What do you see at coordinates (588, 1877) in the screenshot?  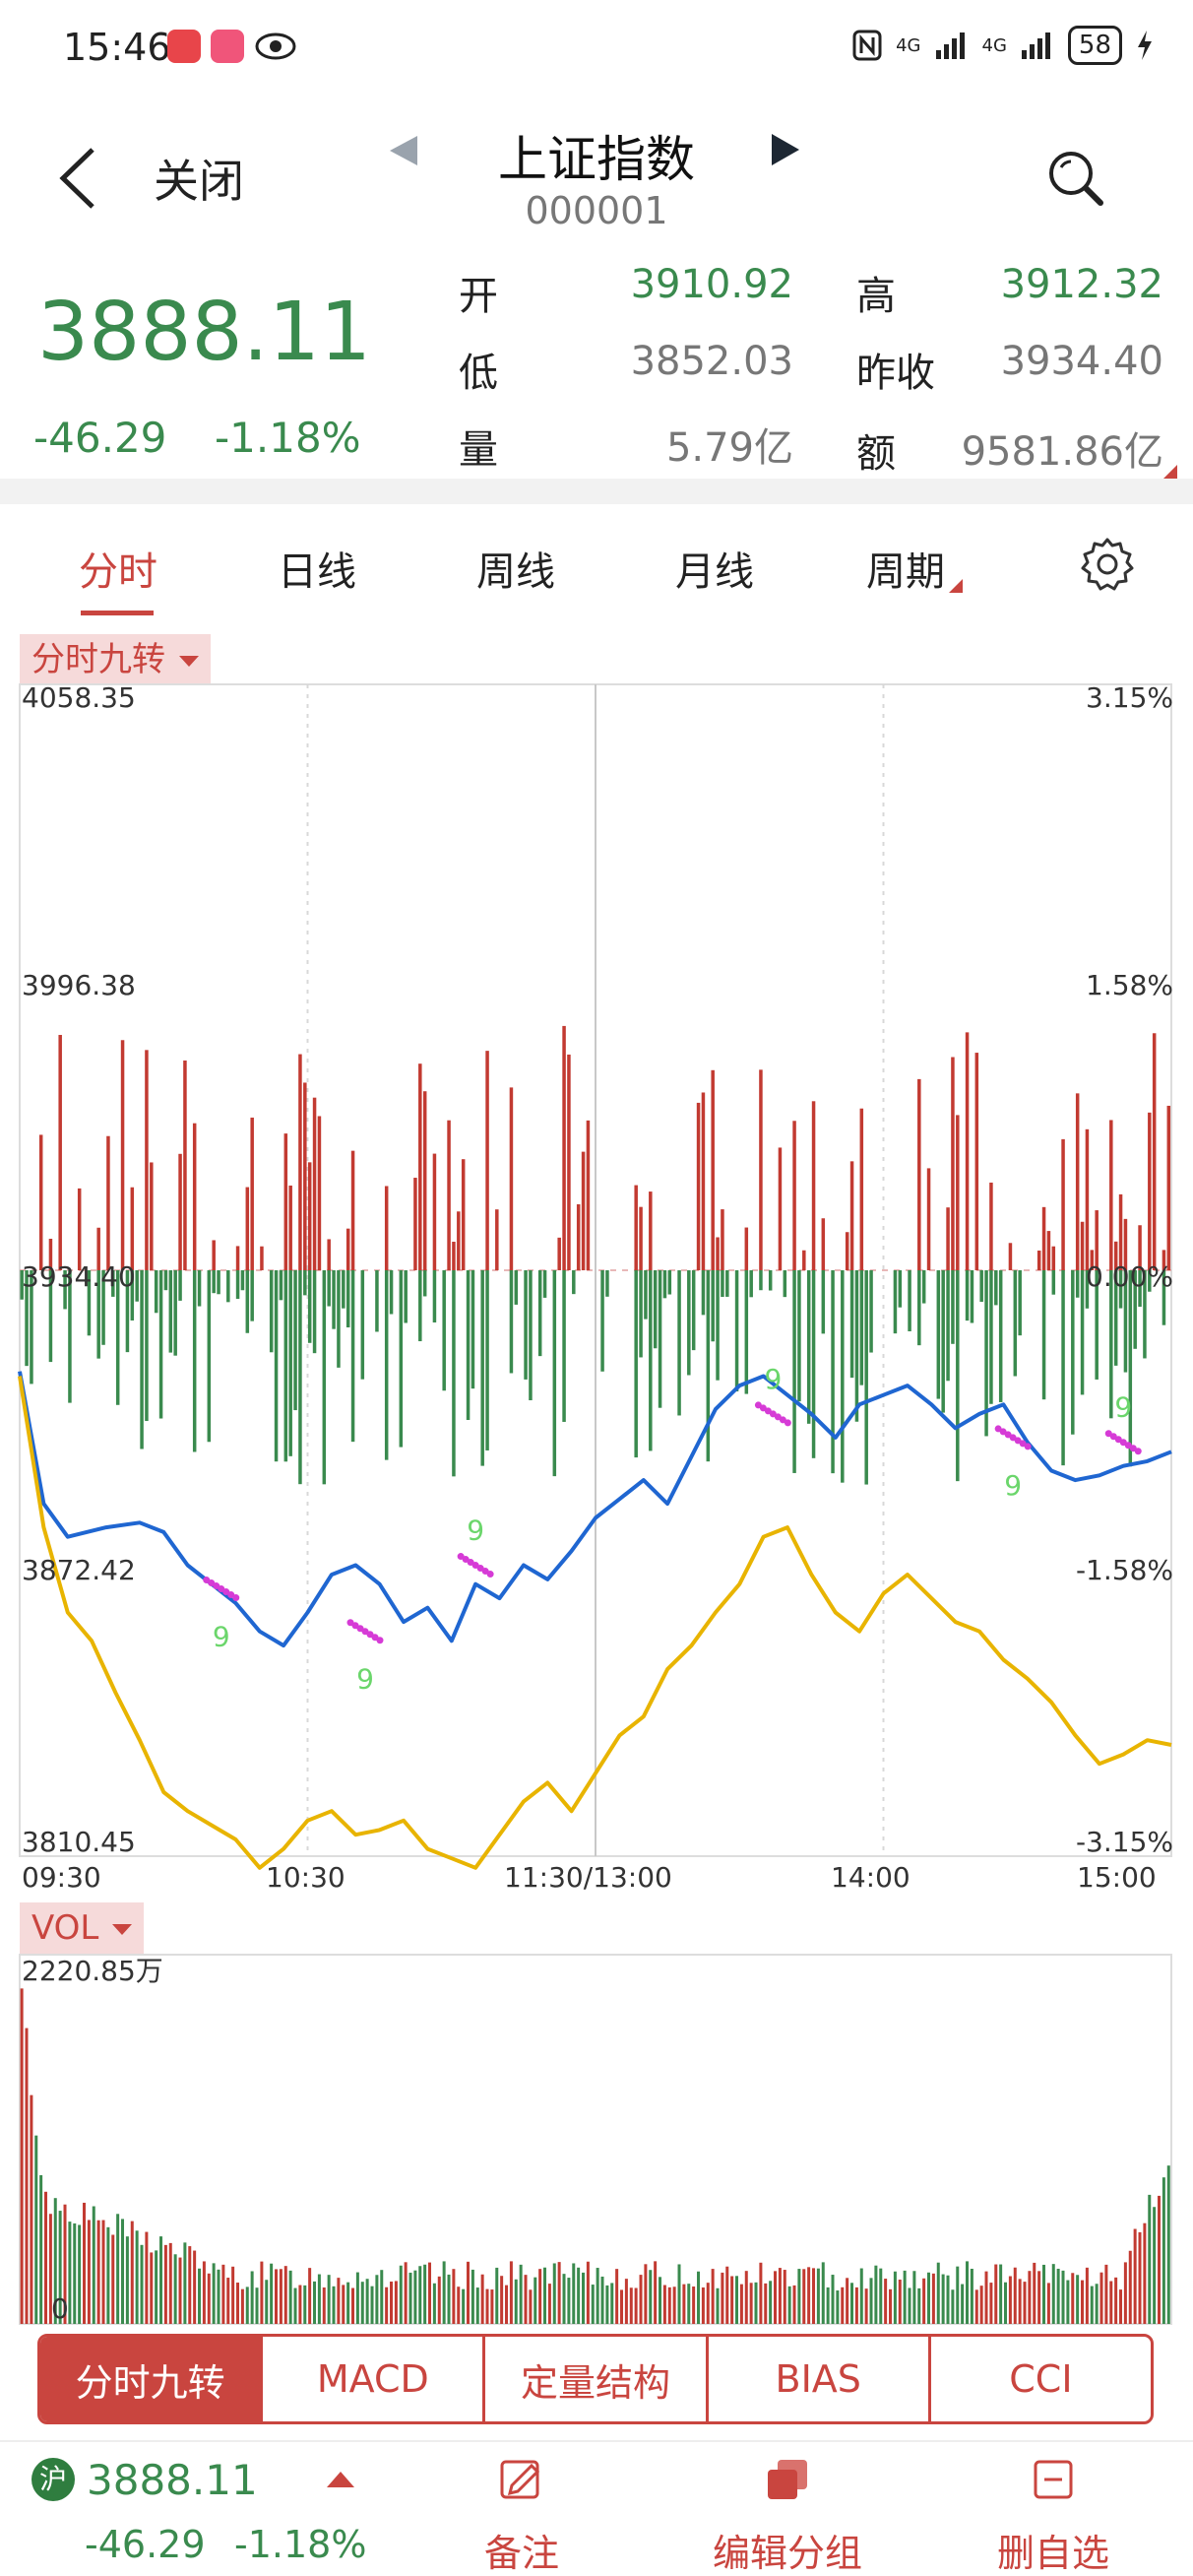 I see `time-label-midday: 11:30/13:00` at bounding box center [588, 1877].